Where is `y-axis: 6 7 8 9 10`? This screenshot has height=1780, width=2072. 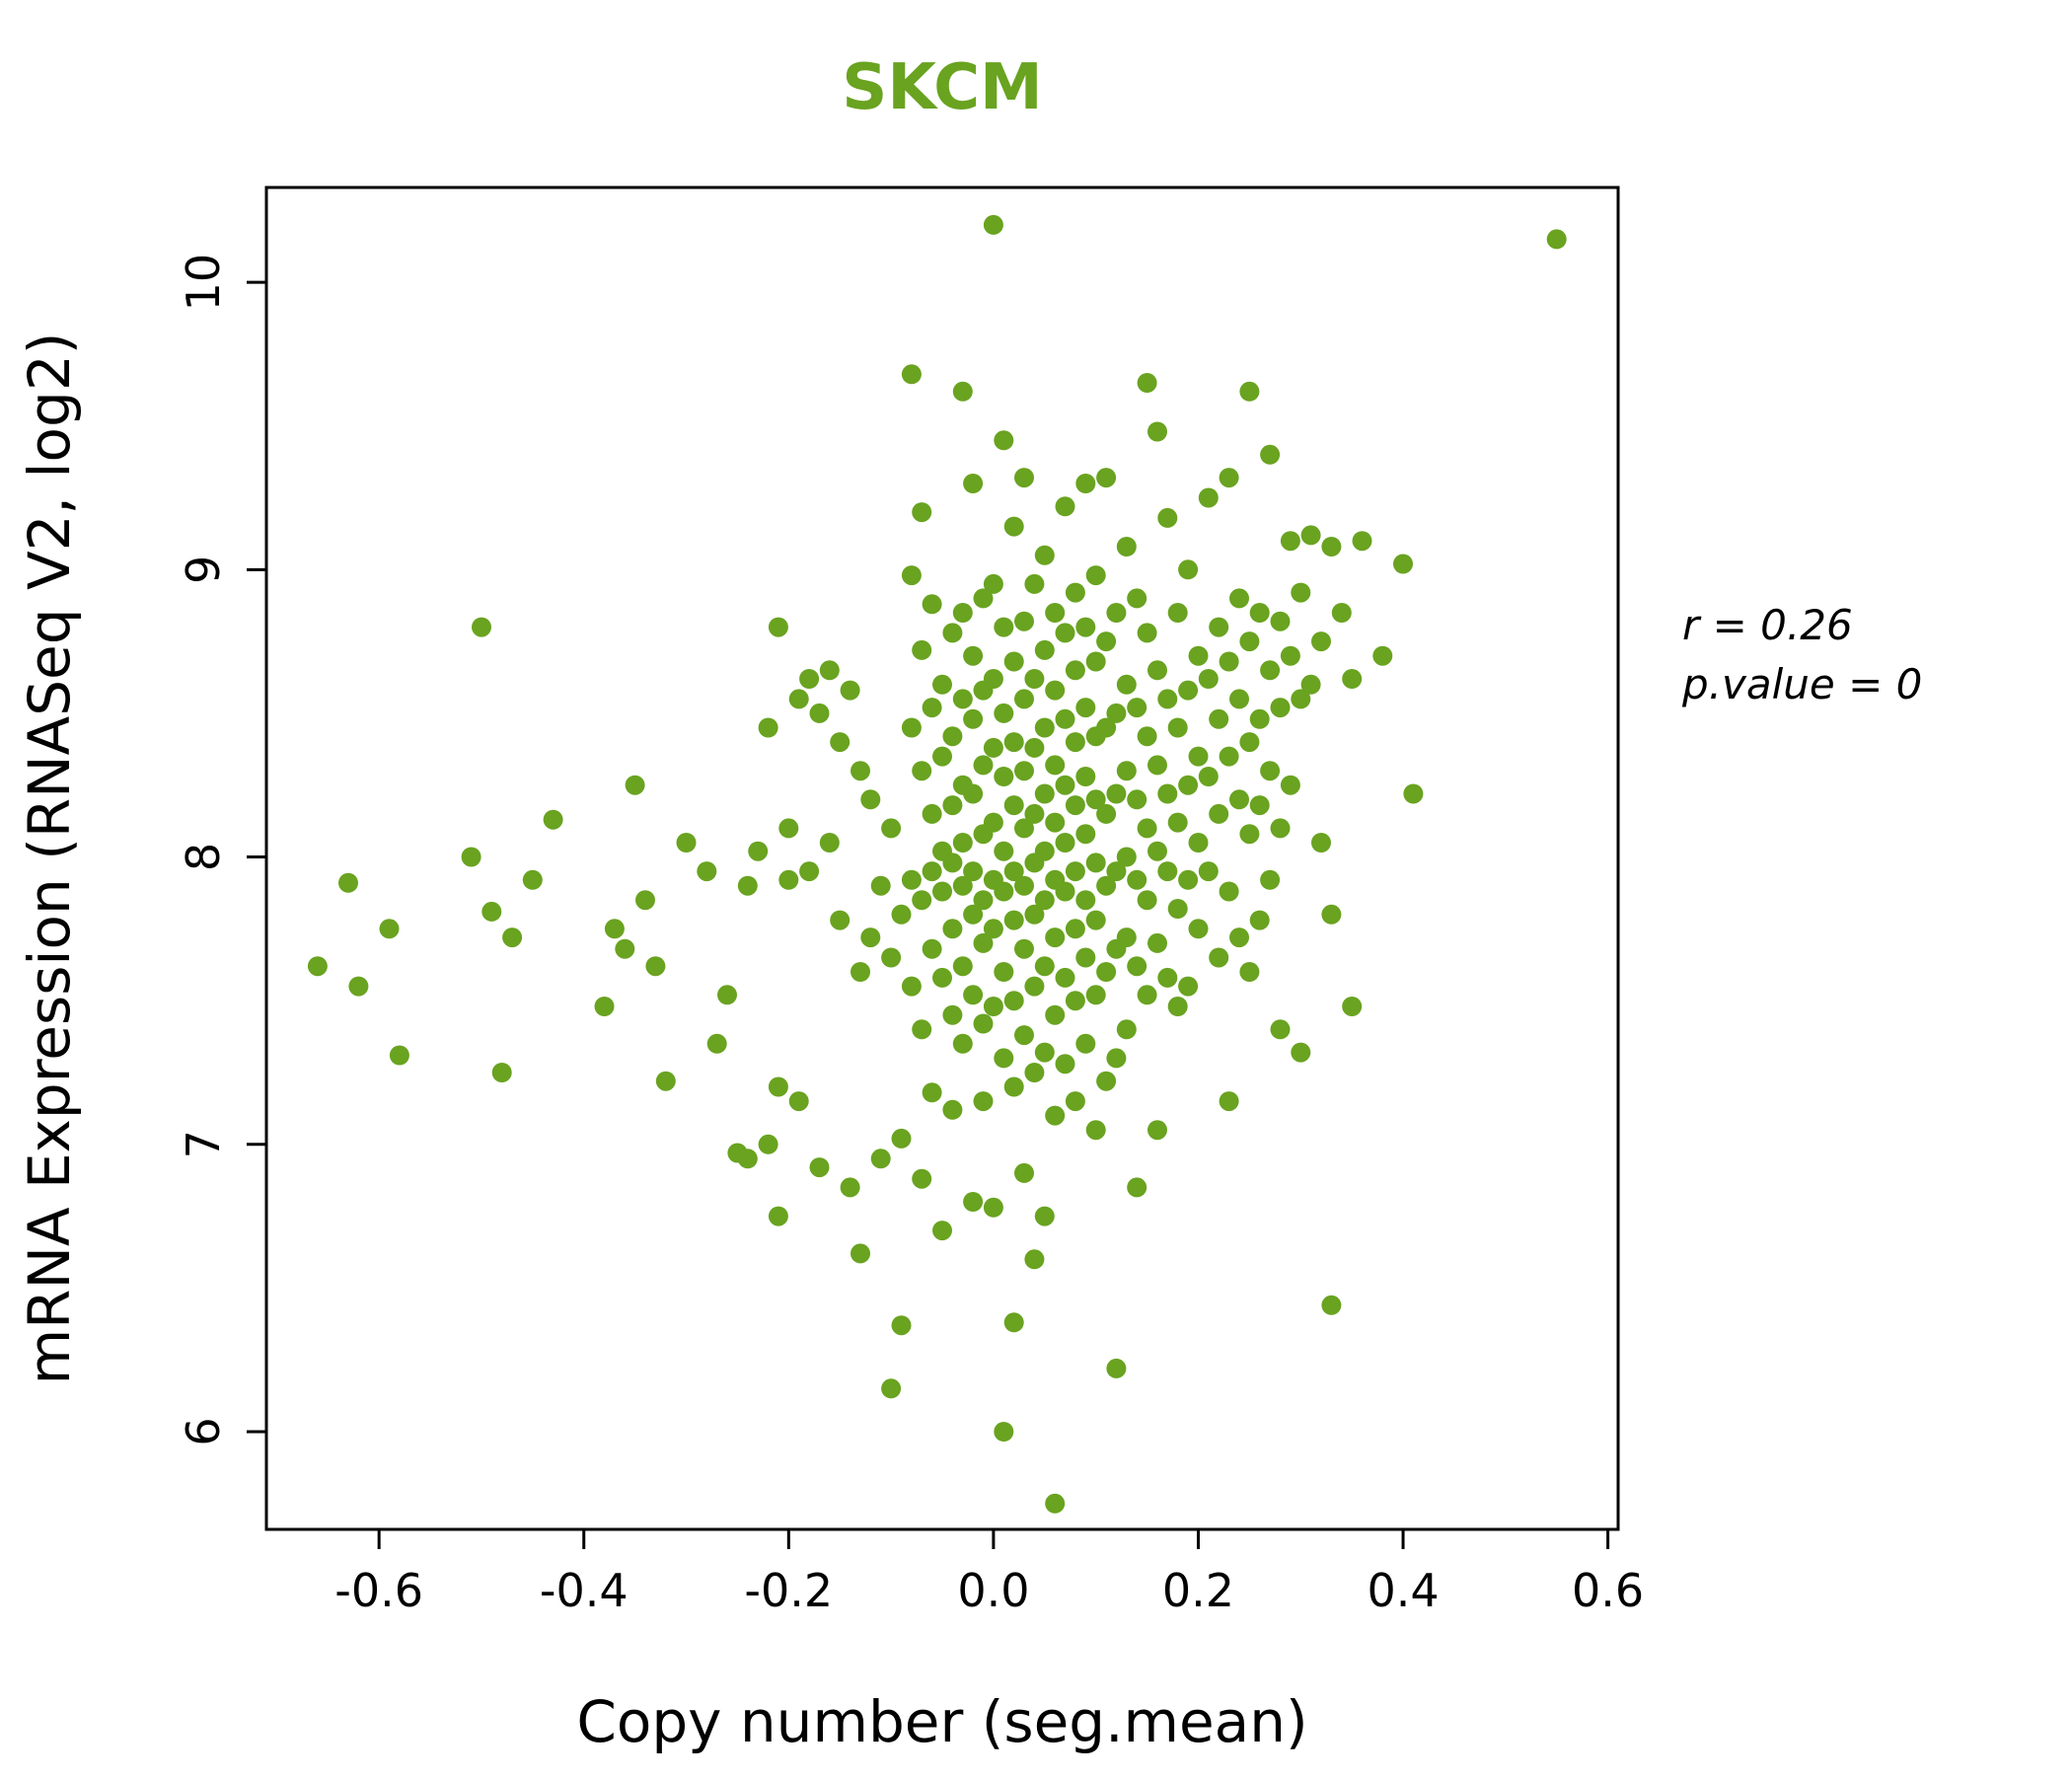
y-axis: 6 7 8 9 10 is located at coordinates (222, 850).